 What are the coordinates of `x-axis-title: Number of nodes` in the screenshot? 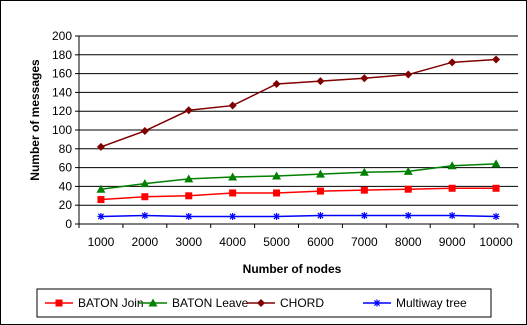 It's located at (292, 269).